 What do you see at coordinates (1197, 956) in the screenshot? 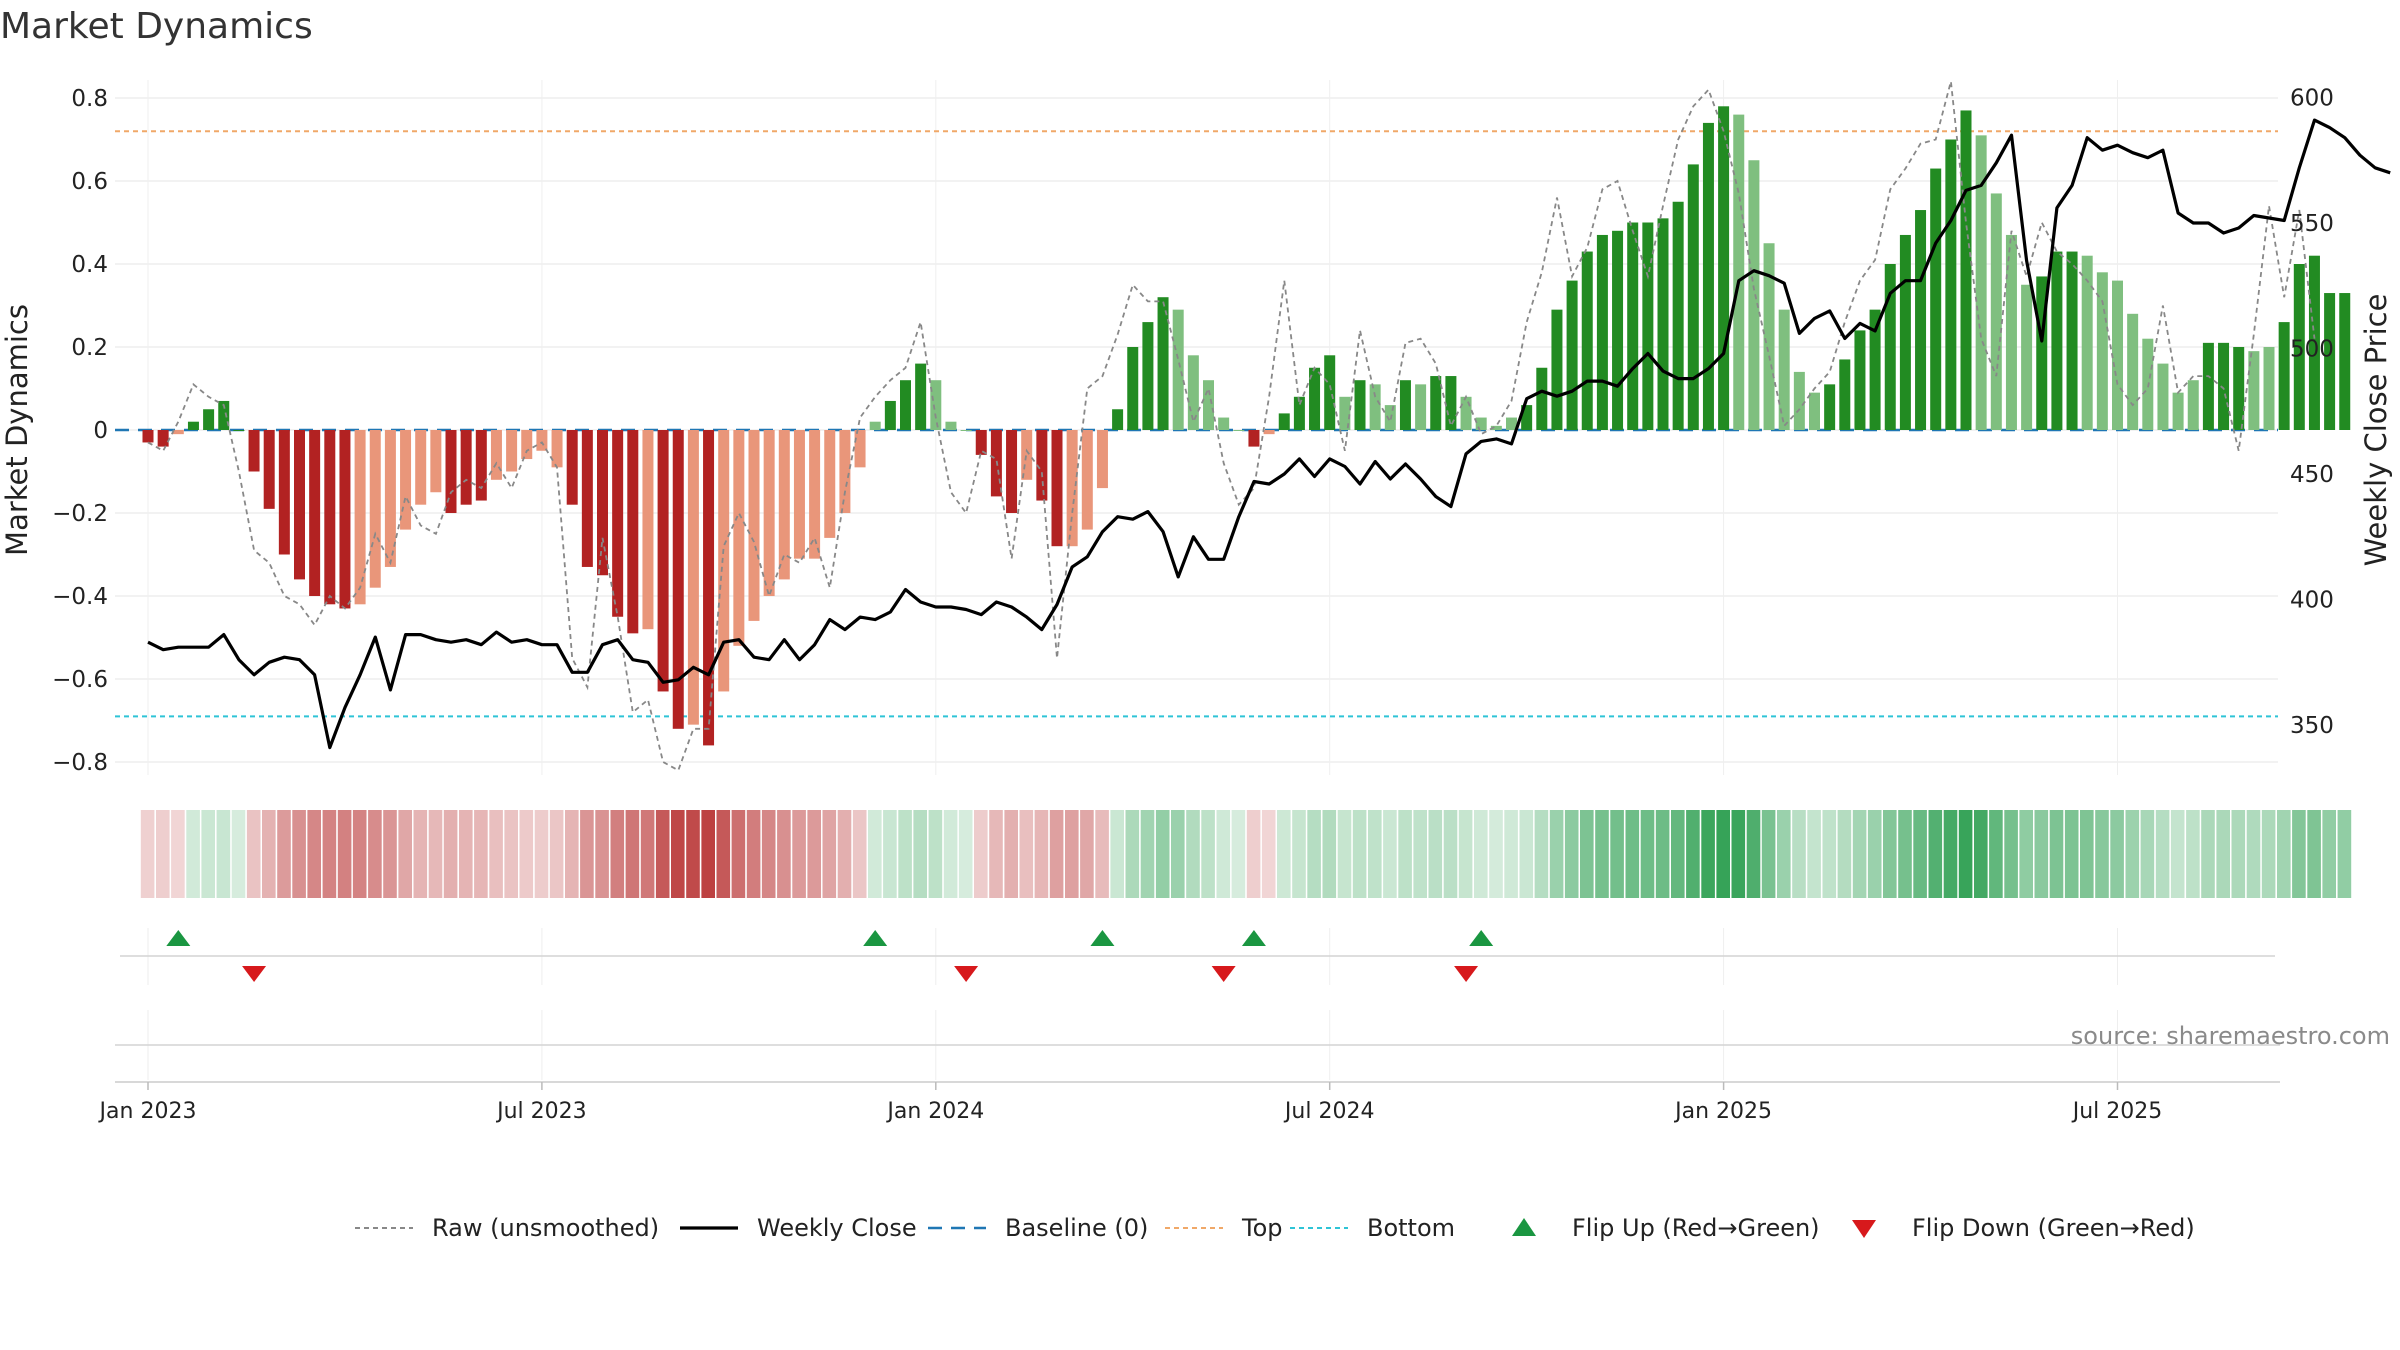
I see `flip-markers` at bounding box center [1197, 956].